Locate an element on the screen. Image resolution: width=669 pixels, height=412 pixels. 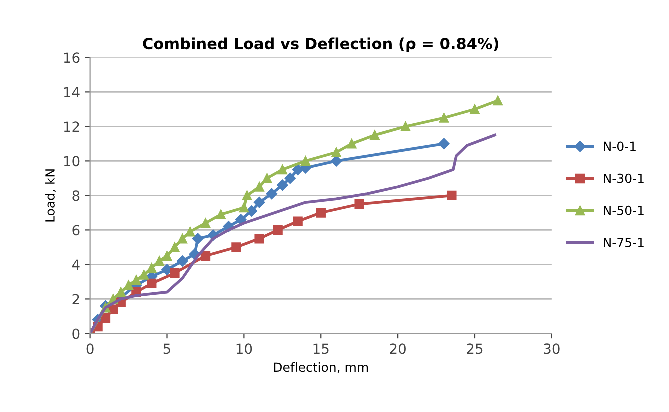
y-tick-label: 2 is located at coordinates (76, 299).